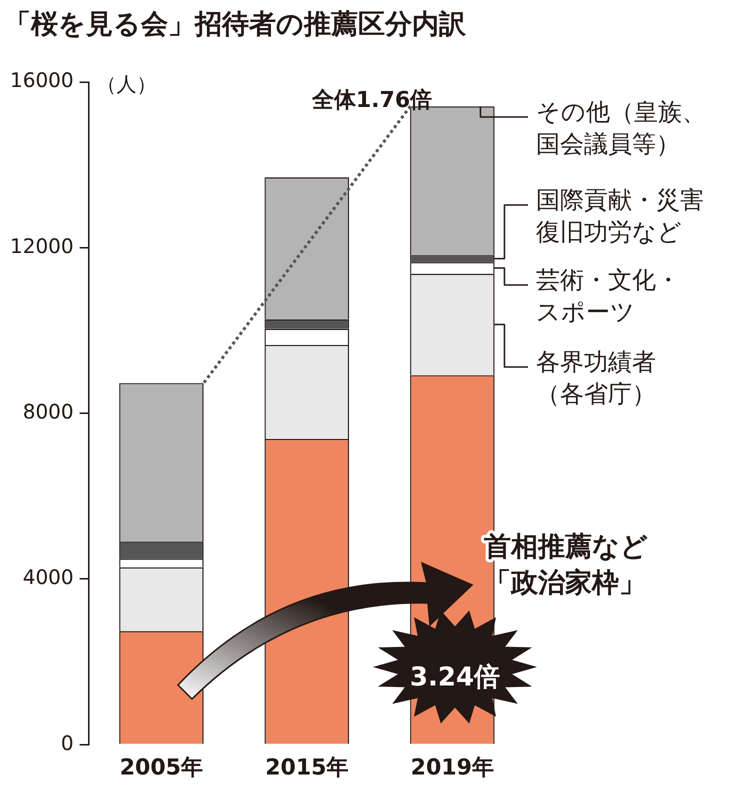  Describe the element at coordinates (620, 216) in the screenshot. I see `series-label: 国際貢献・災害復旧功労など` at that location.